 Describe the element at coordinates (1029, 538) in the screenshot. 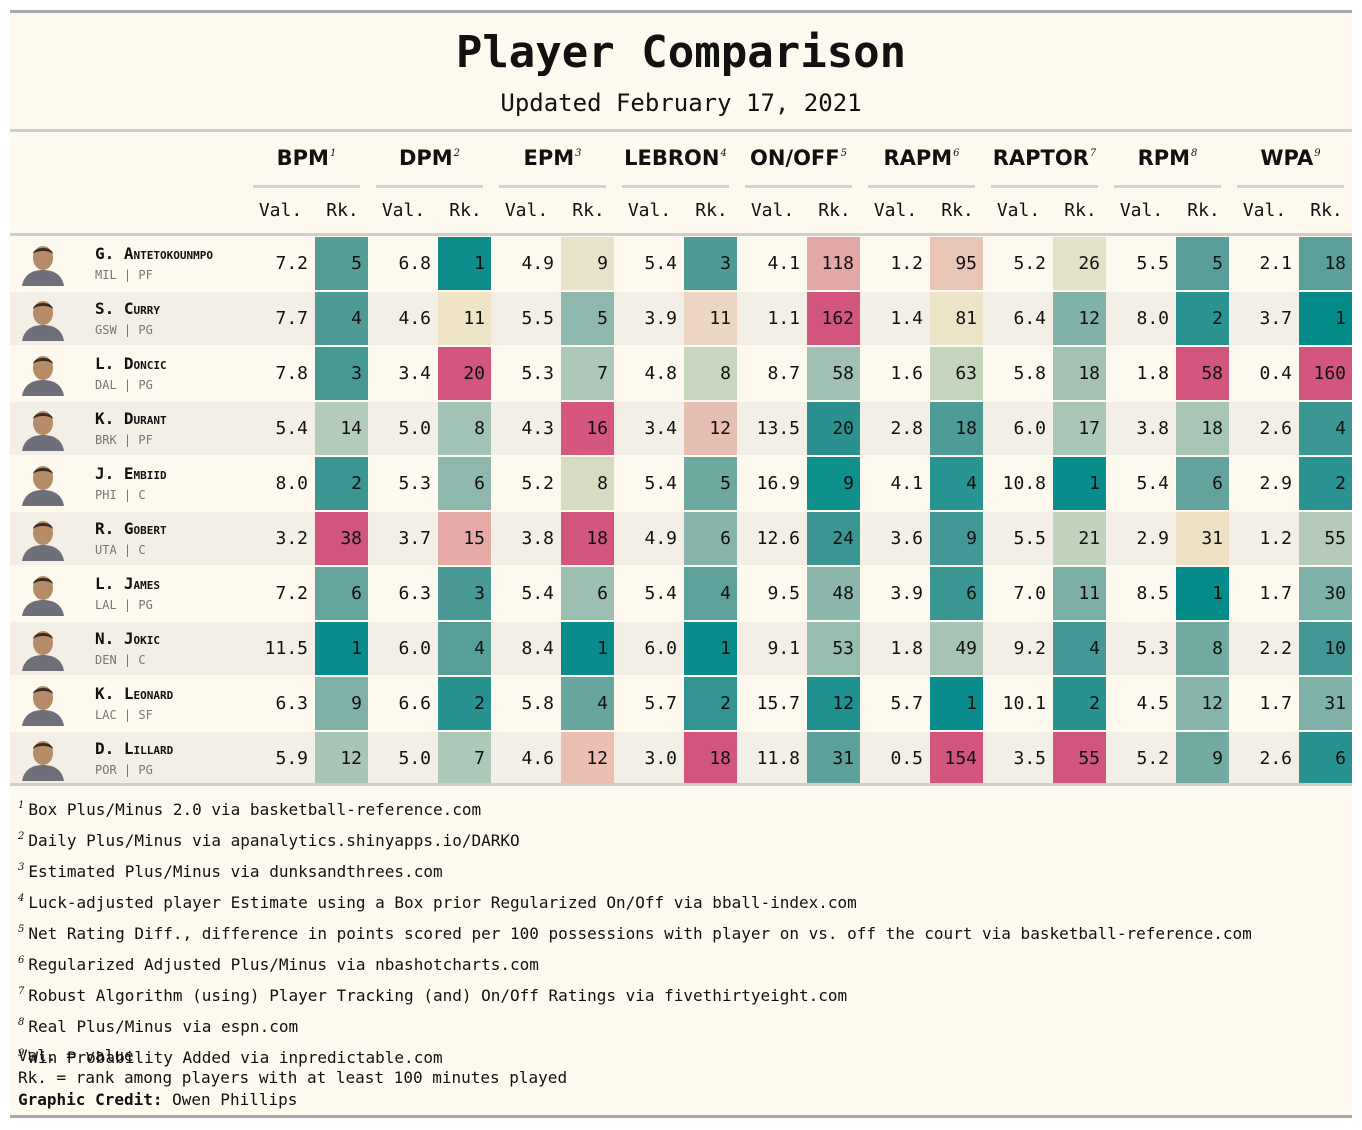

I see `value-cell: 5.5` at that location.